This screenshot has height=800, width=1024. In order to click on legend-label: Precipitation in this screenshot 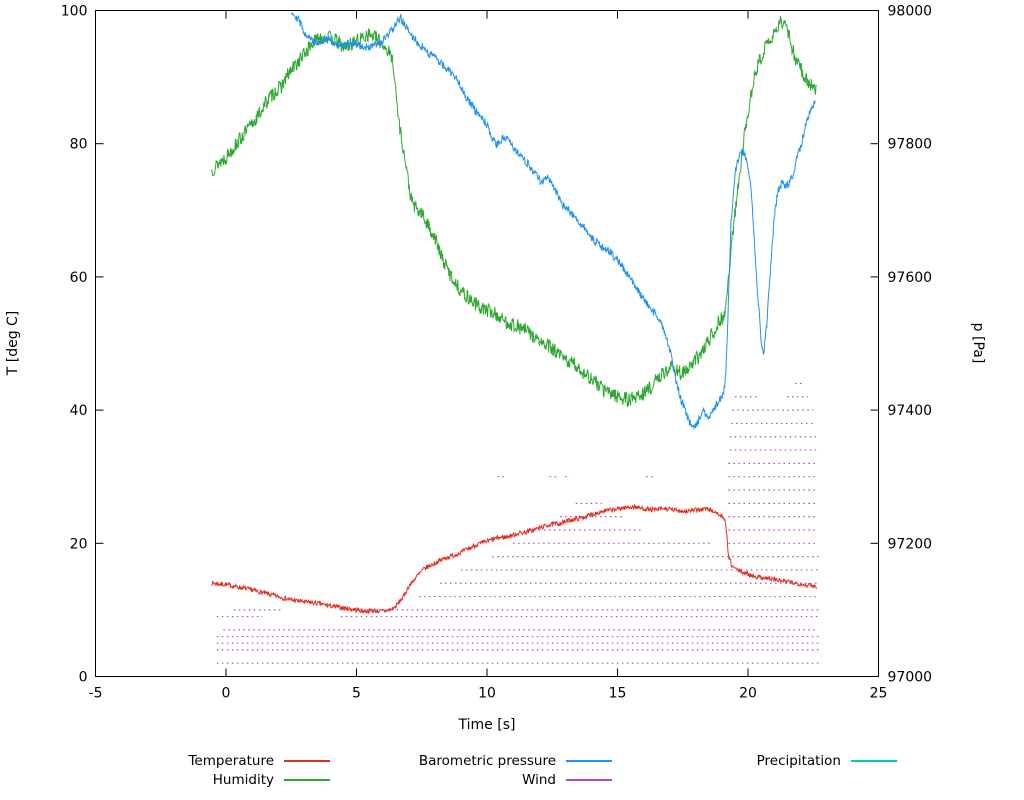, I will do `click(798, 761)`.